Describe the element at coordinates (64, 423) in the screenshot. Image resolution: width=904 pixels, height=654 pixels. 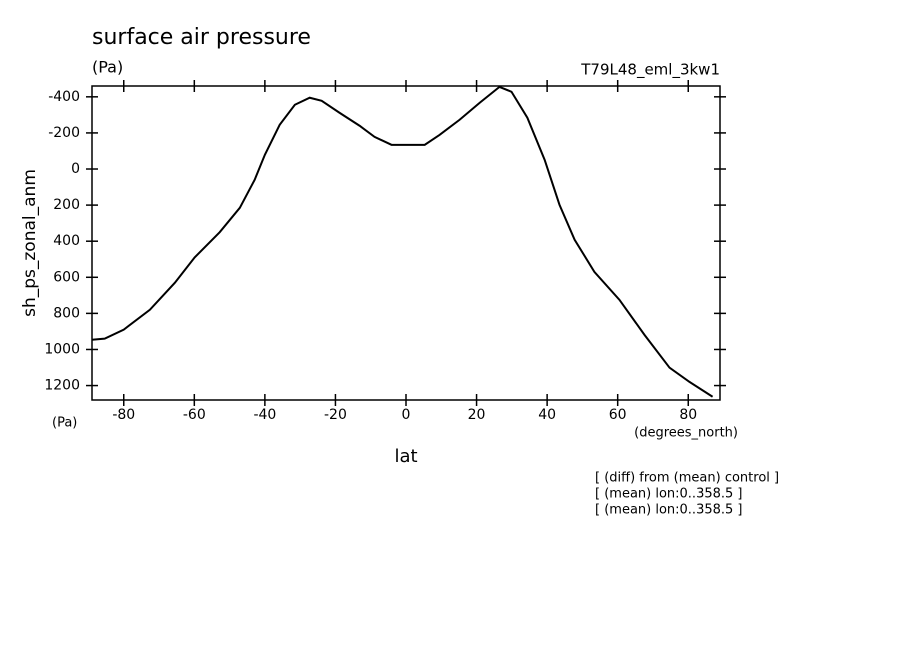
I see `y-unit: (Pa)` at that location.